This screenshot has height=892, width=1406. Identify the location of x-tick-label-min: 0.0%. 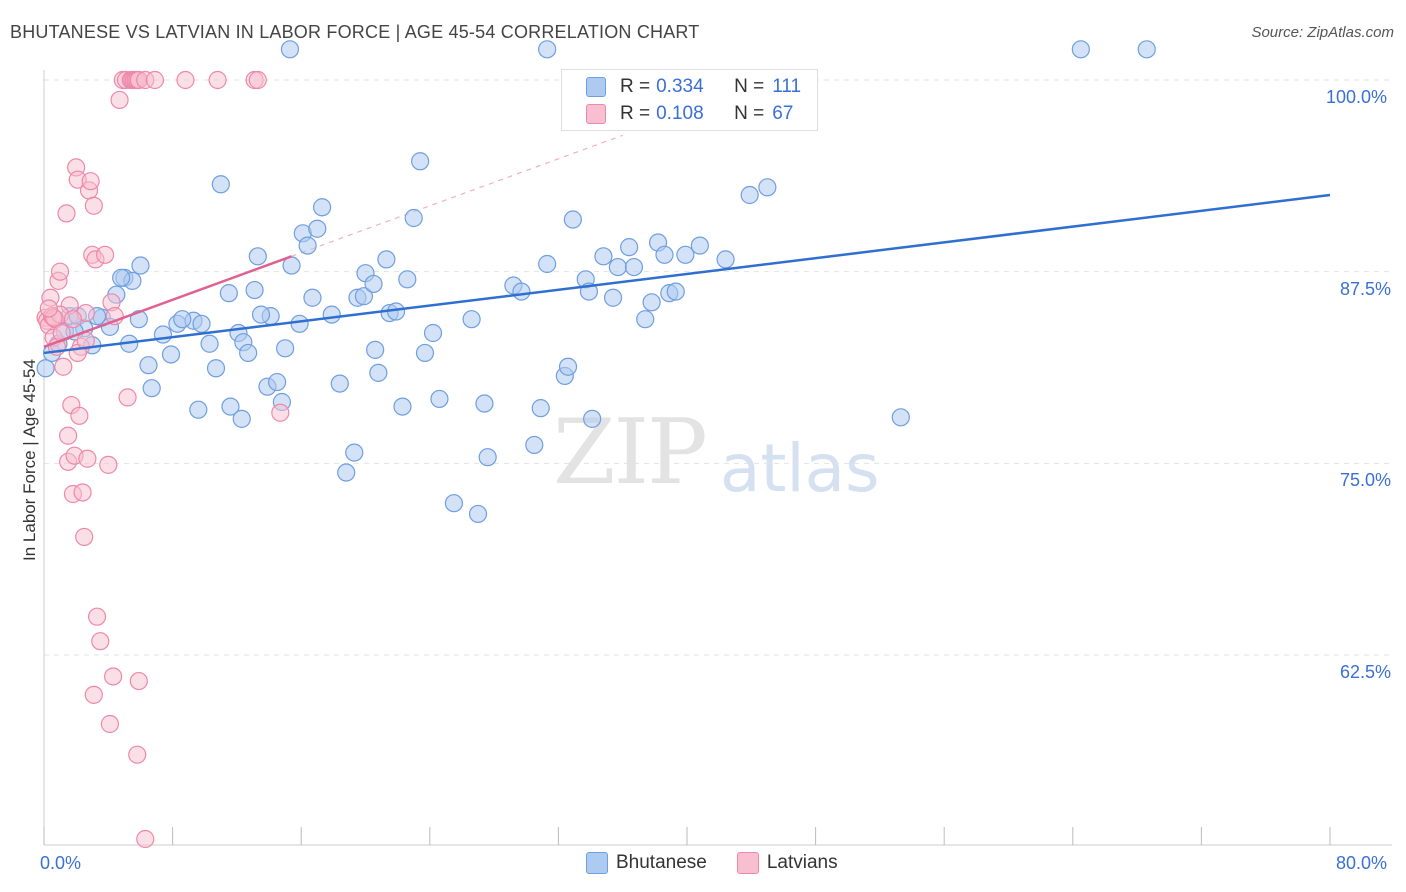
(61, 863).